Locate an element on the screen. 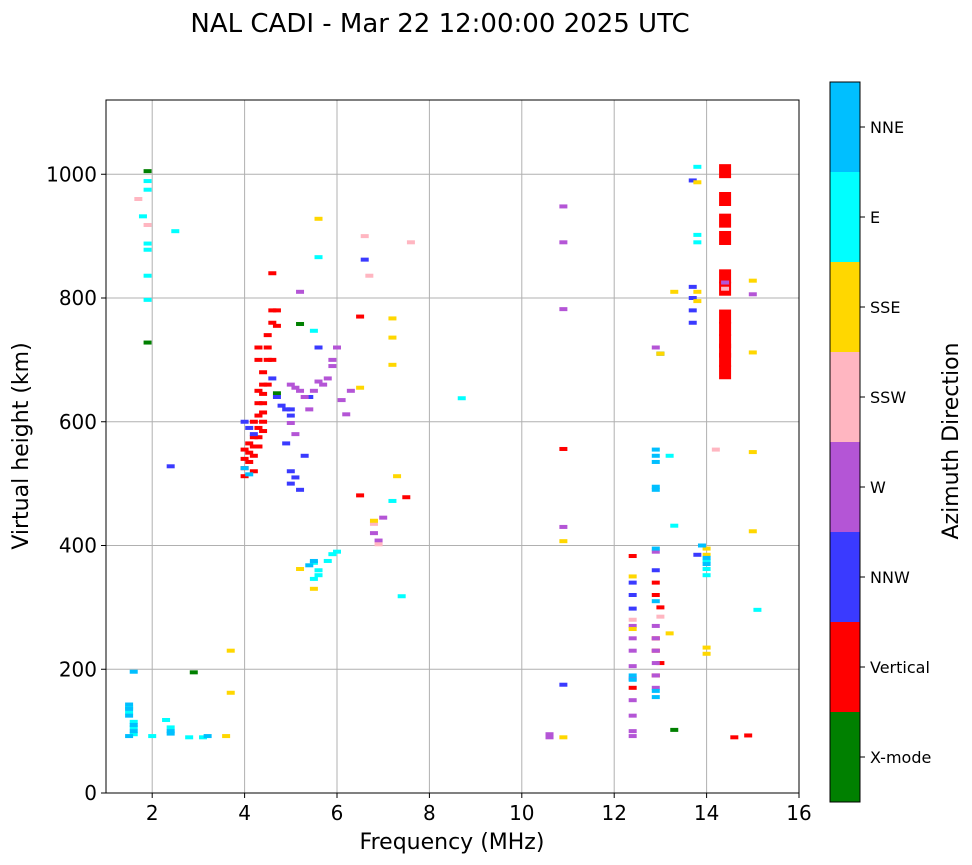  chart-title: NAL CADI - Mar 22 12:00:00 2025 UTC is located at coordinates (439, 24).